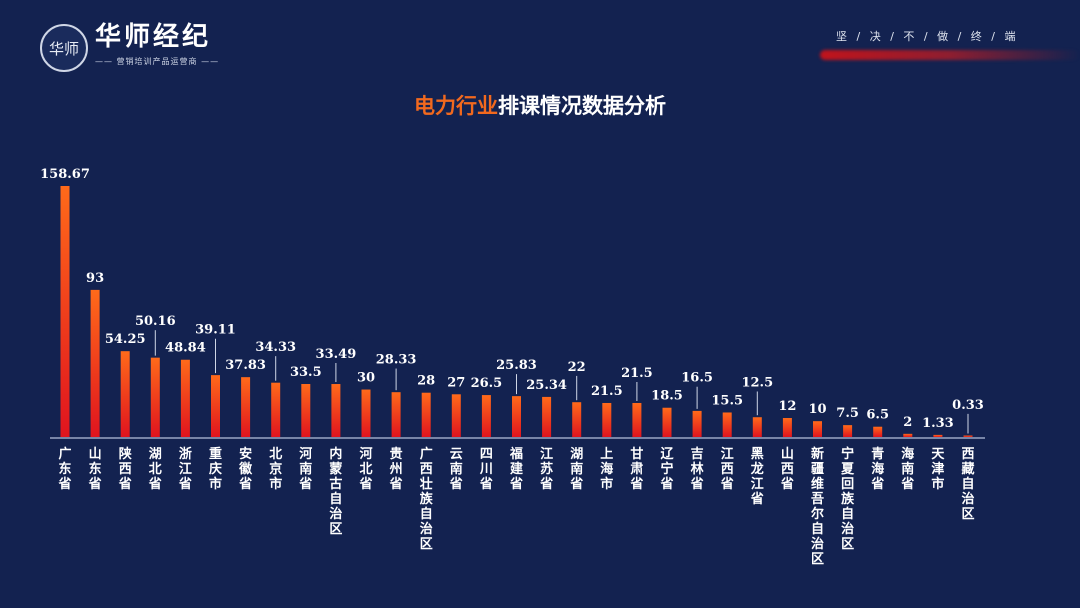  I want to click on data-label-3: 50.16, so click(155, 321).